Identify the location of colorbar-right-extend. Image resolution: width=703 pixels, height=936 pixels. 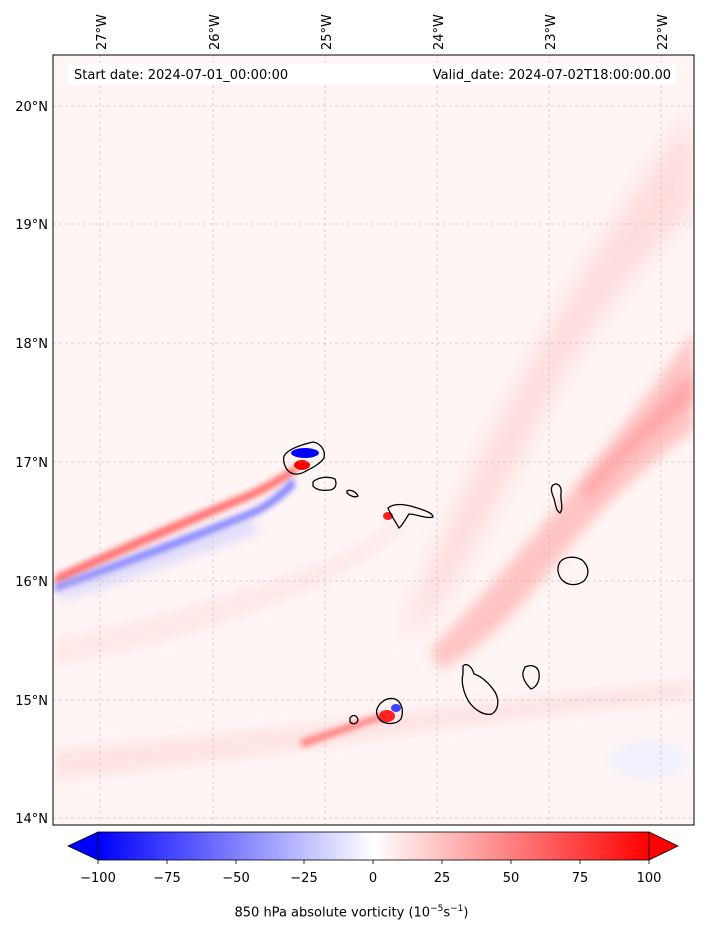
(663, 846).